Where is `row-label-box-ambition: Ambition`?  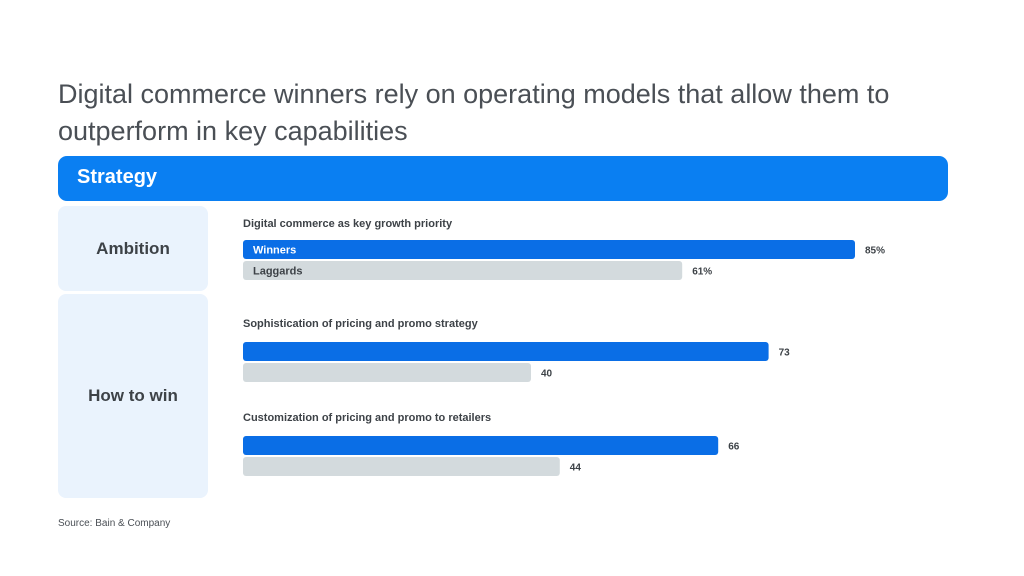
row-label-box-ambition: Ambition is located at coordinates (133, 248).